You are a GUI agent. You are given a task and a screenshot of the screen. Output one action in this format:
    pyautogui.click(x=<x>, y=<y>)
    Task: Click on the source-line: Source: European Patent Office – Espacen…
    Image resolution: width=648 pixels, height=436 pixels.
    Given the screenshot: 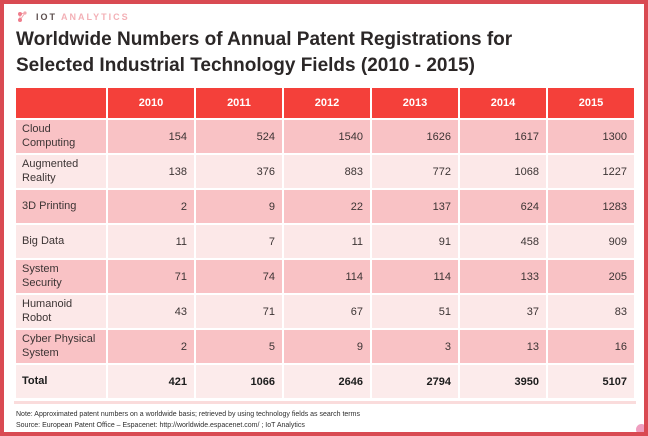 What is the action you would take?
    pyautogui.click(x=160, y=426)
    